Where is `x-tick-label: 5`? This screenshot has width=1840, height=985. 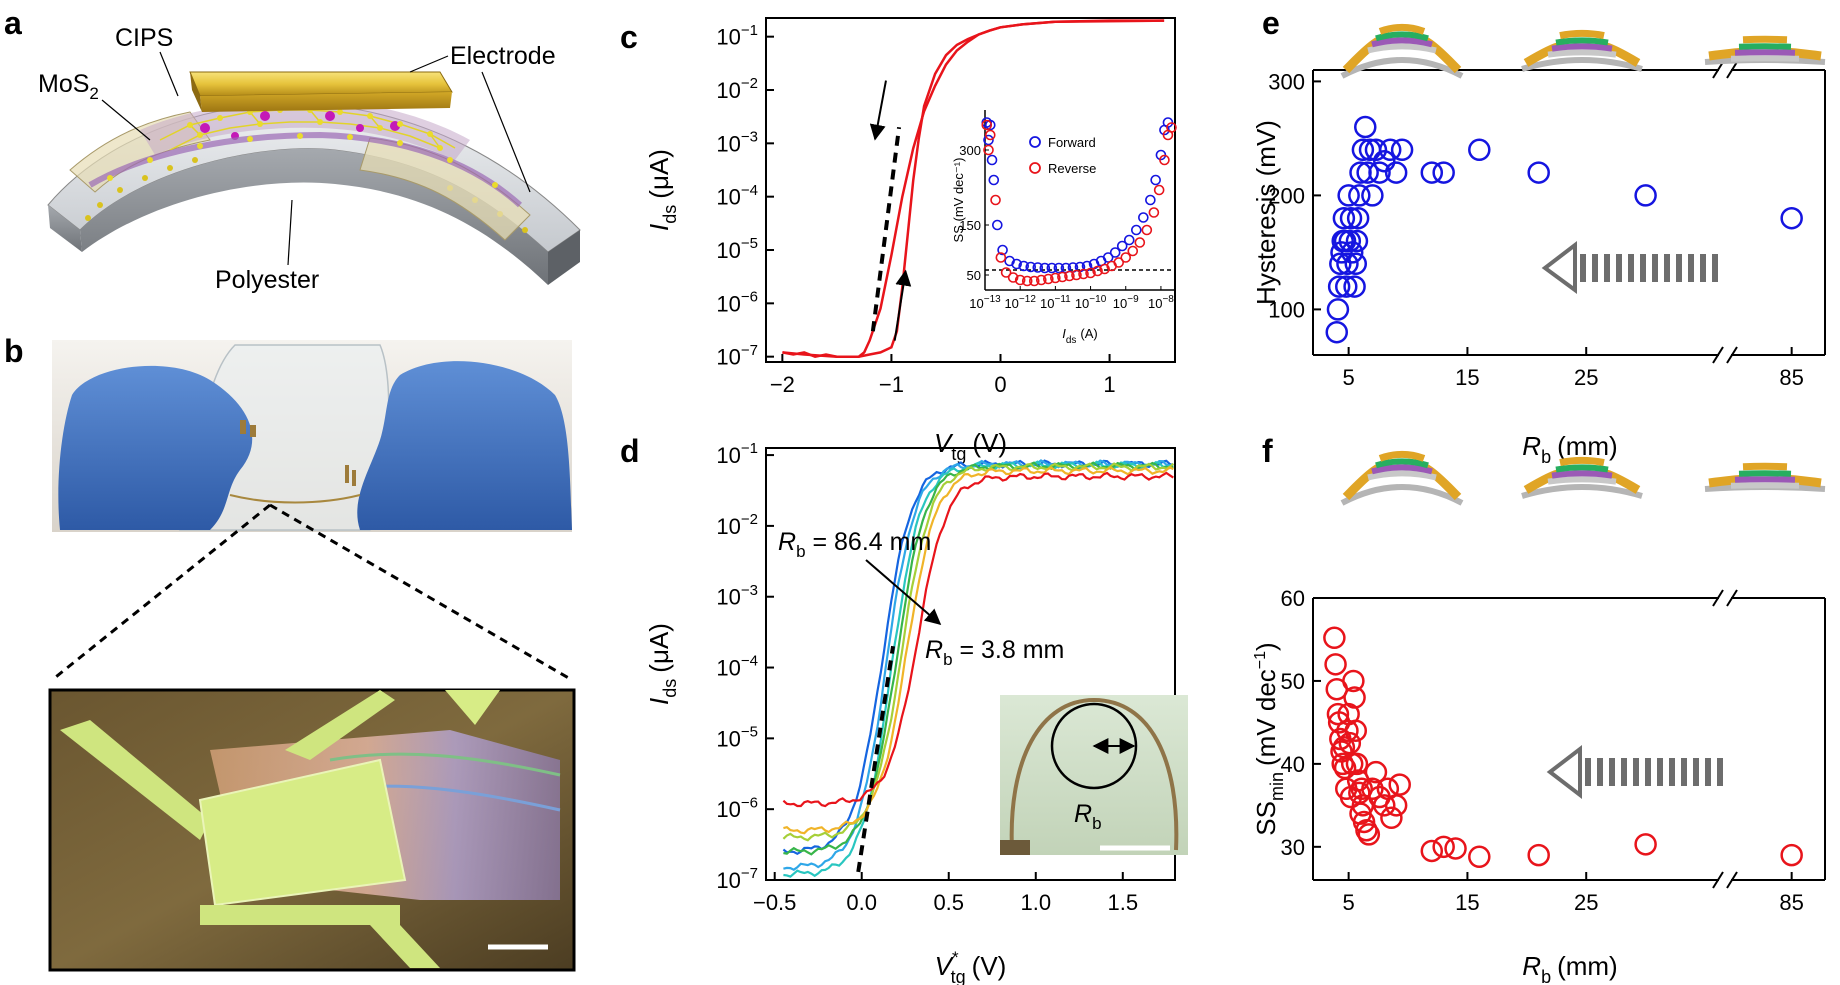
x-tick-label: 5 is located at coordinates (1349, 902).